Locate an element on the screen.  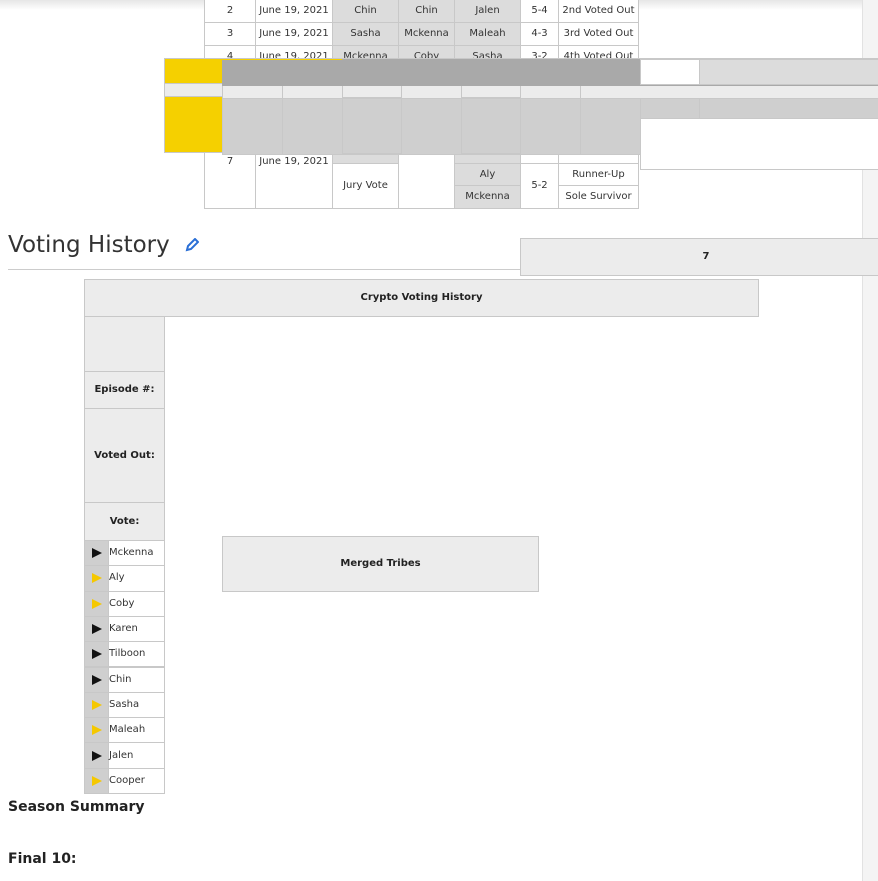
player-name: Aly is located at coordinates (136, 578).